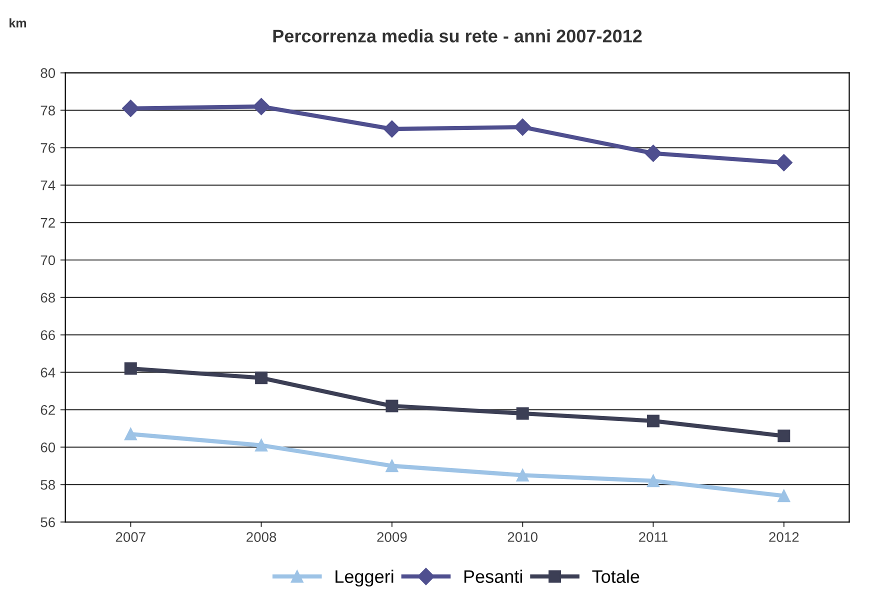 This screenshot has height=607, width=871. What do you see at coordinates (47, 410) in the screenshot?
I see `y-tick-label: 62` at bounding box center [47, 410].